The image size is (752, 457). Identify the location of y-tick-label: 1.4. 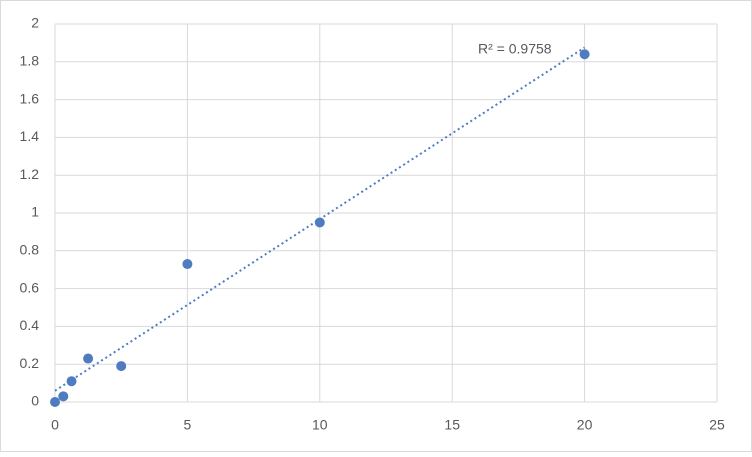
(30, 136).